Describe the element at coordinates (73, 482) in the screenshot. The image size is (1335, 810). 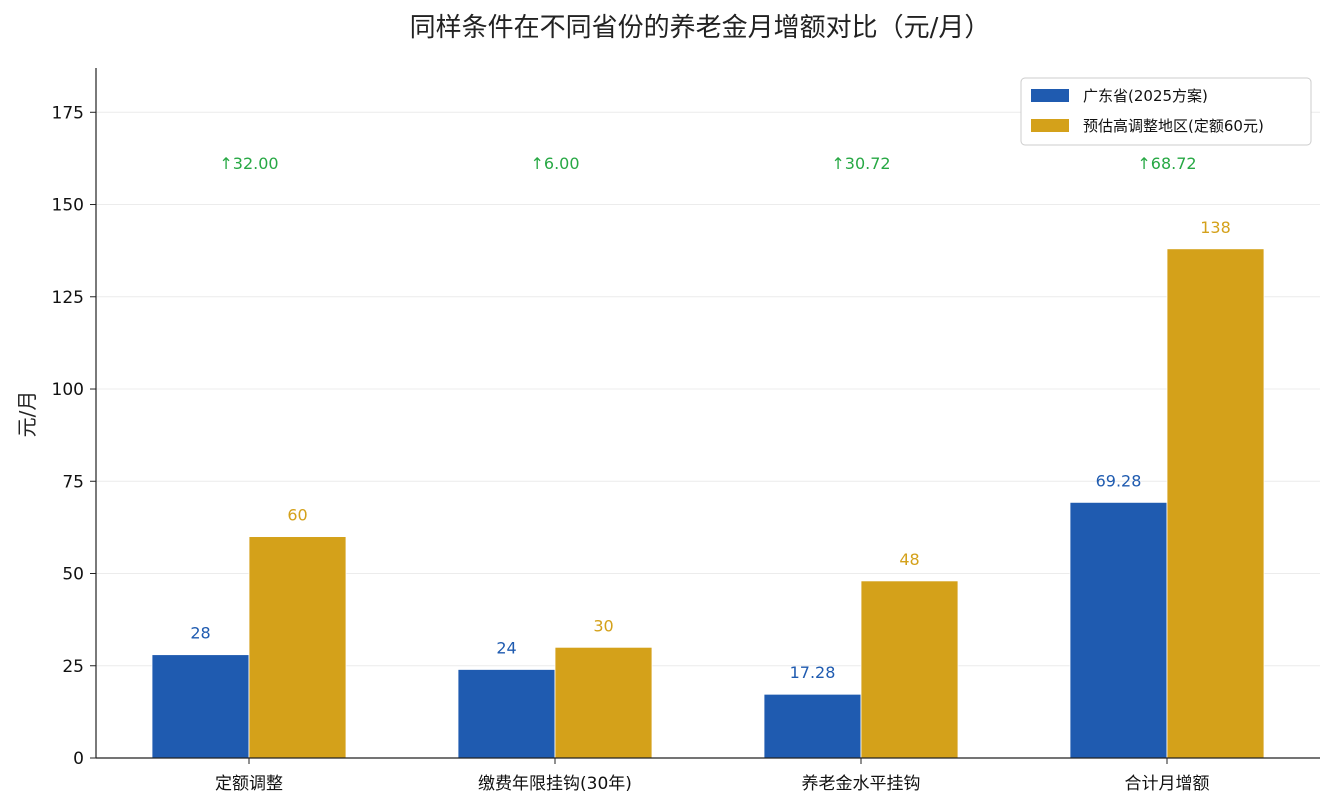
I see `y-tick-label: 75` at that location.